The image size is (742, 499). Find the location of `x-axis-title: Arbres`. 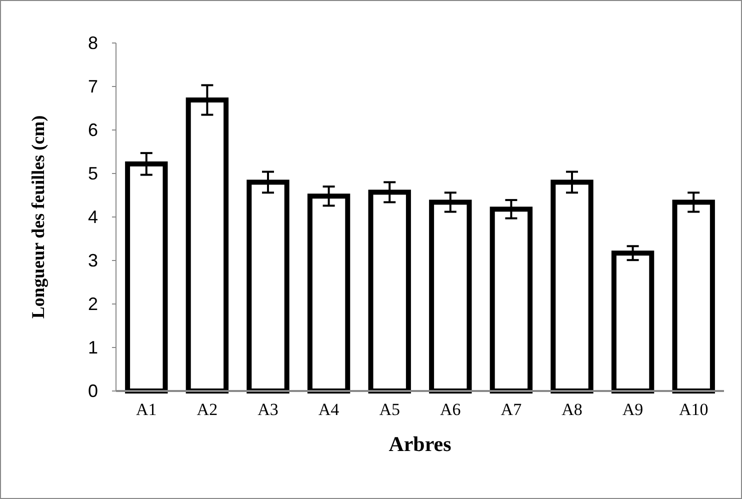

x-axis-title: Arbres is located at coordinates (420, 444).